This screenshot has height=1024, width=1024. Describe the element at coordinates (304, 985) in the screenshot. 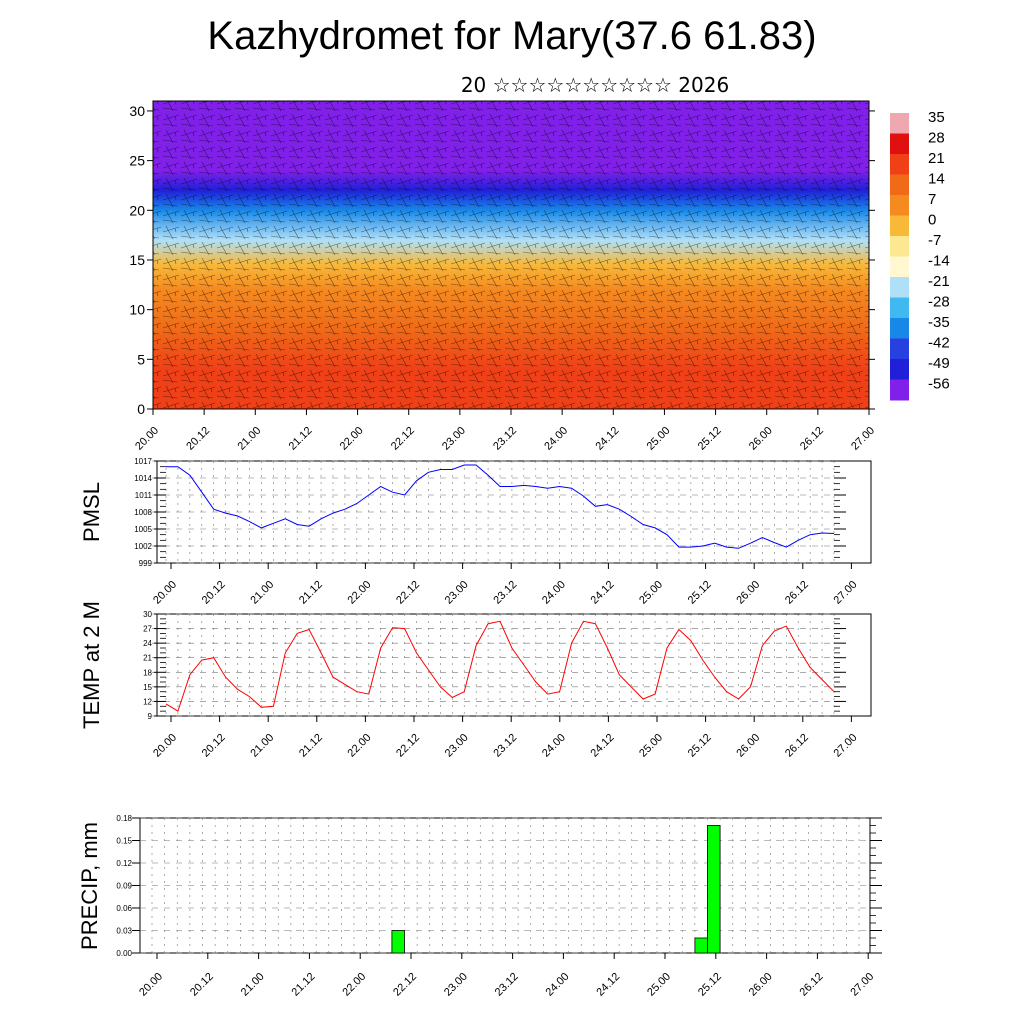

I see `precip-xtick-label-3: 21.12` at that location.